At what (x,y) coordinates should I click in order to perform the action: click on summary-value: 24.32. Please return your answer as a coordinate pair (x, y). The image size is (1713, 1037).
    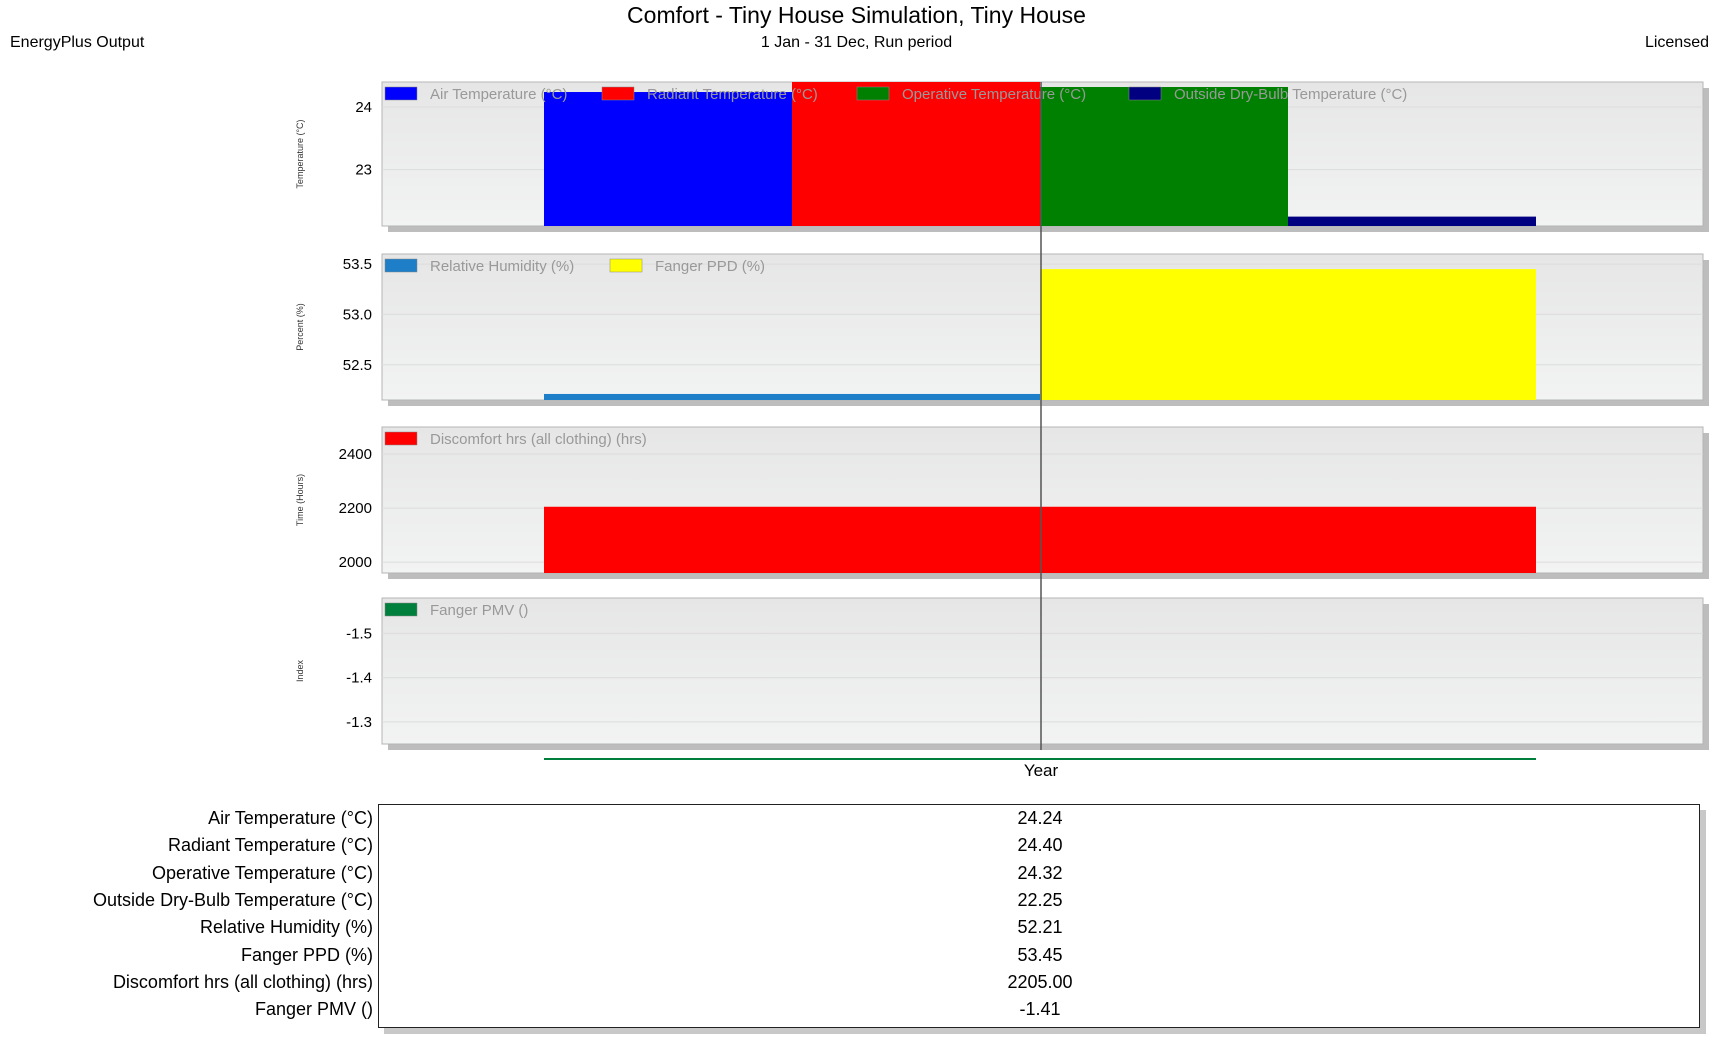
    Looking at the image, I should click on (1040, 872).